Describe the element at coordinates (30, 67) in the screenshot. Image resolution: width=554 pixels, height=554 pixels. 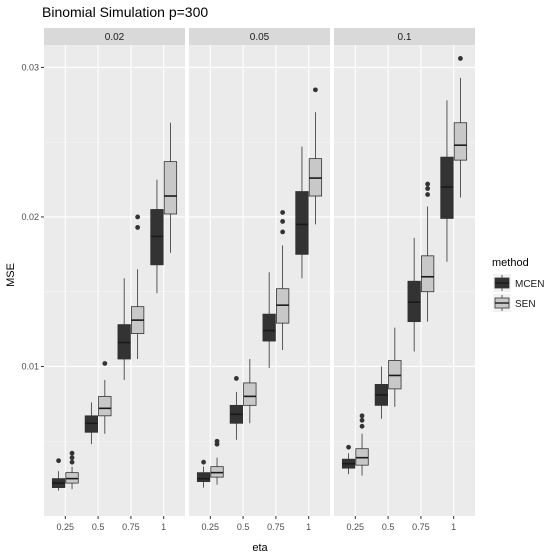
I see `y-tick-label: 0.03` at that location.